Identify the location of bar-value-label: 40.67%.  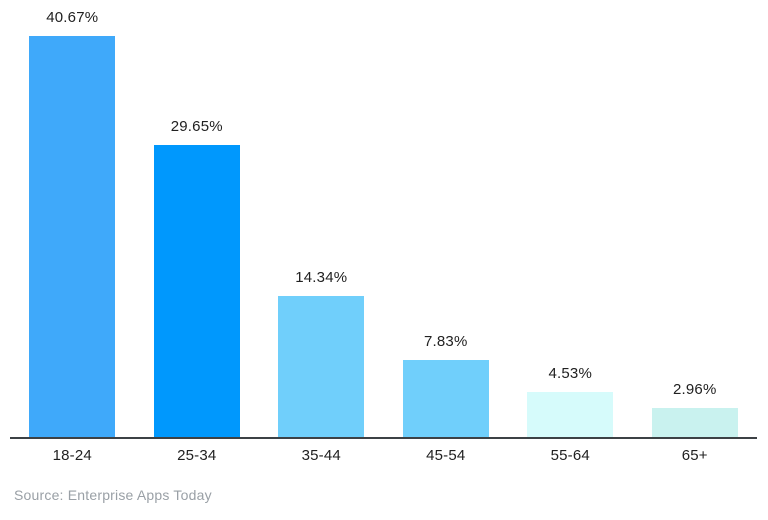
(72, 17).